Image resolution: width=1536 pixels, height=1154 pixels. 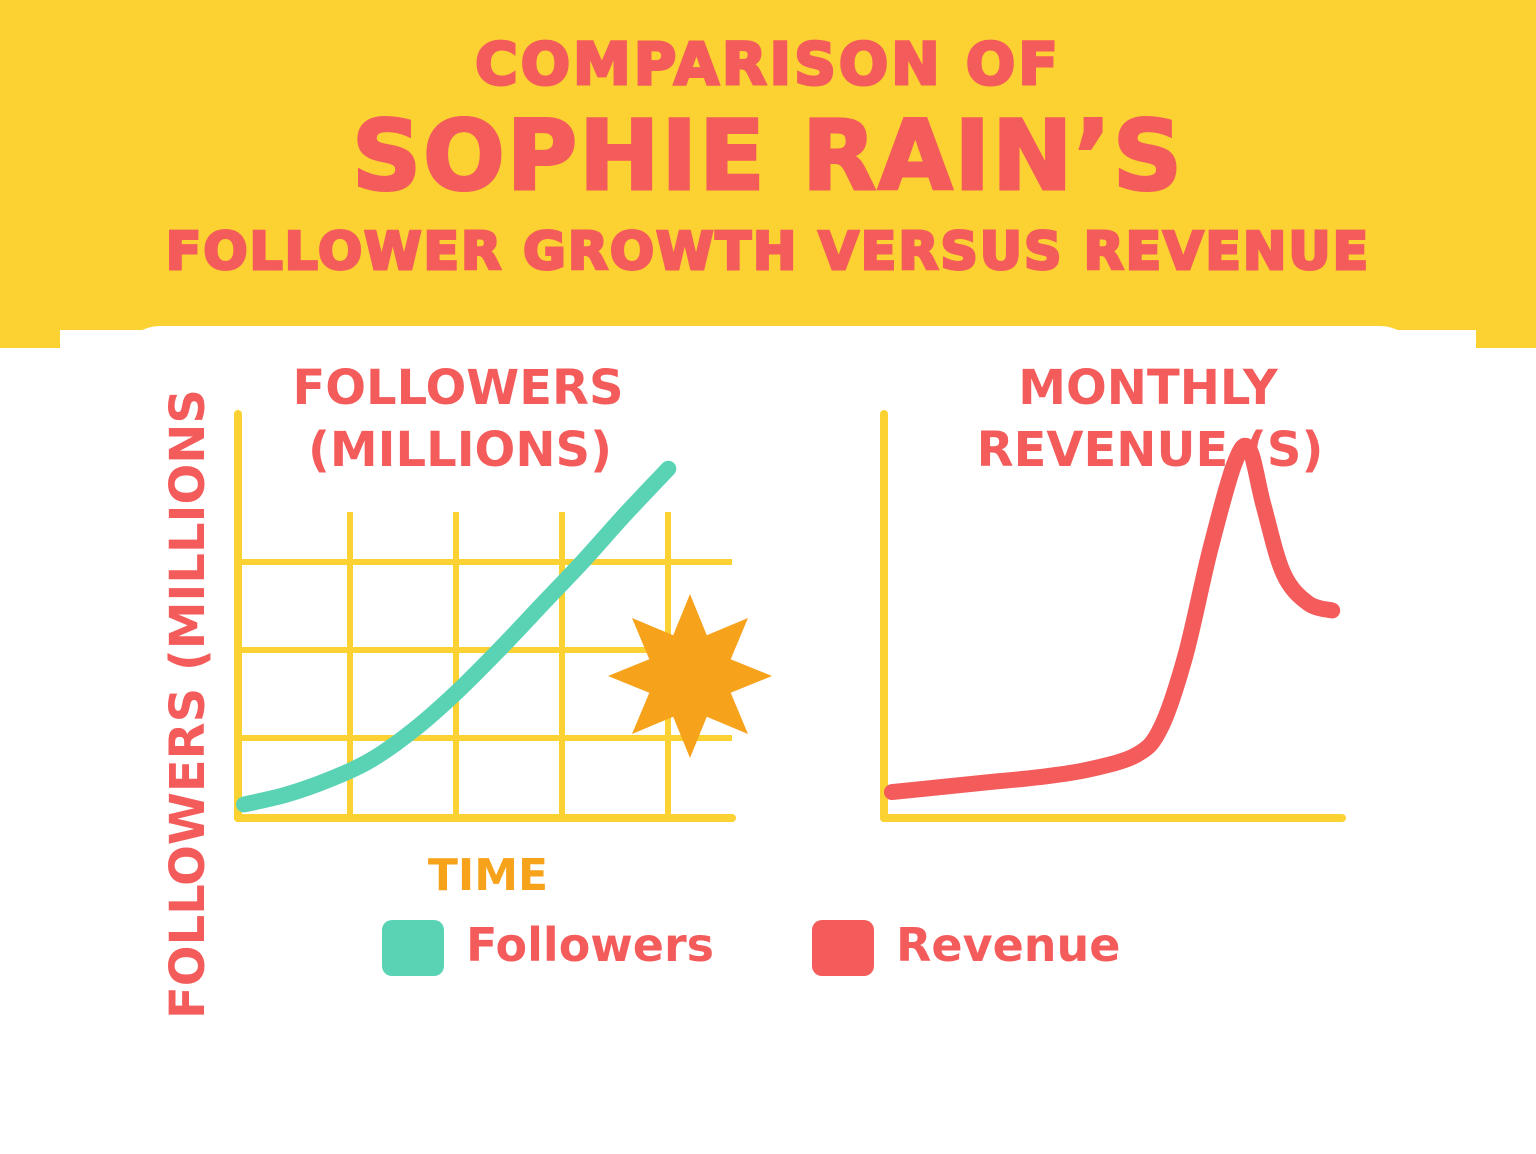 I want to click on banner-edge-left, so click(x=30, y=333).